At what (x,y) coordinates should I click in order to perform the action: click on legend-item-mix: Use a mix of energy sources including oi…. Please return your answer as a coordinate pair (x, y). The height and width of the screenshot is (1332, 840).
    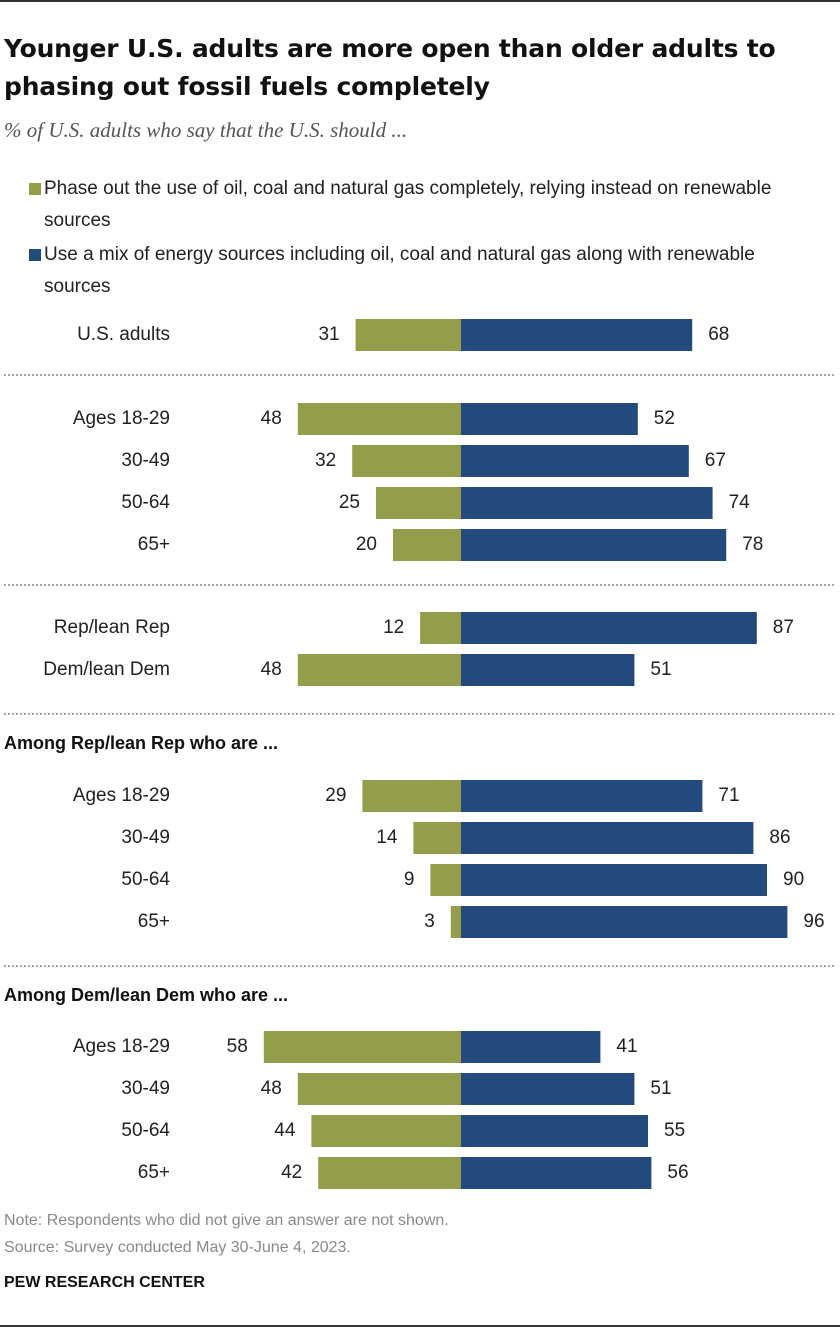
    Looking at the image, I should click on (426, 271).